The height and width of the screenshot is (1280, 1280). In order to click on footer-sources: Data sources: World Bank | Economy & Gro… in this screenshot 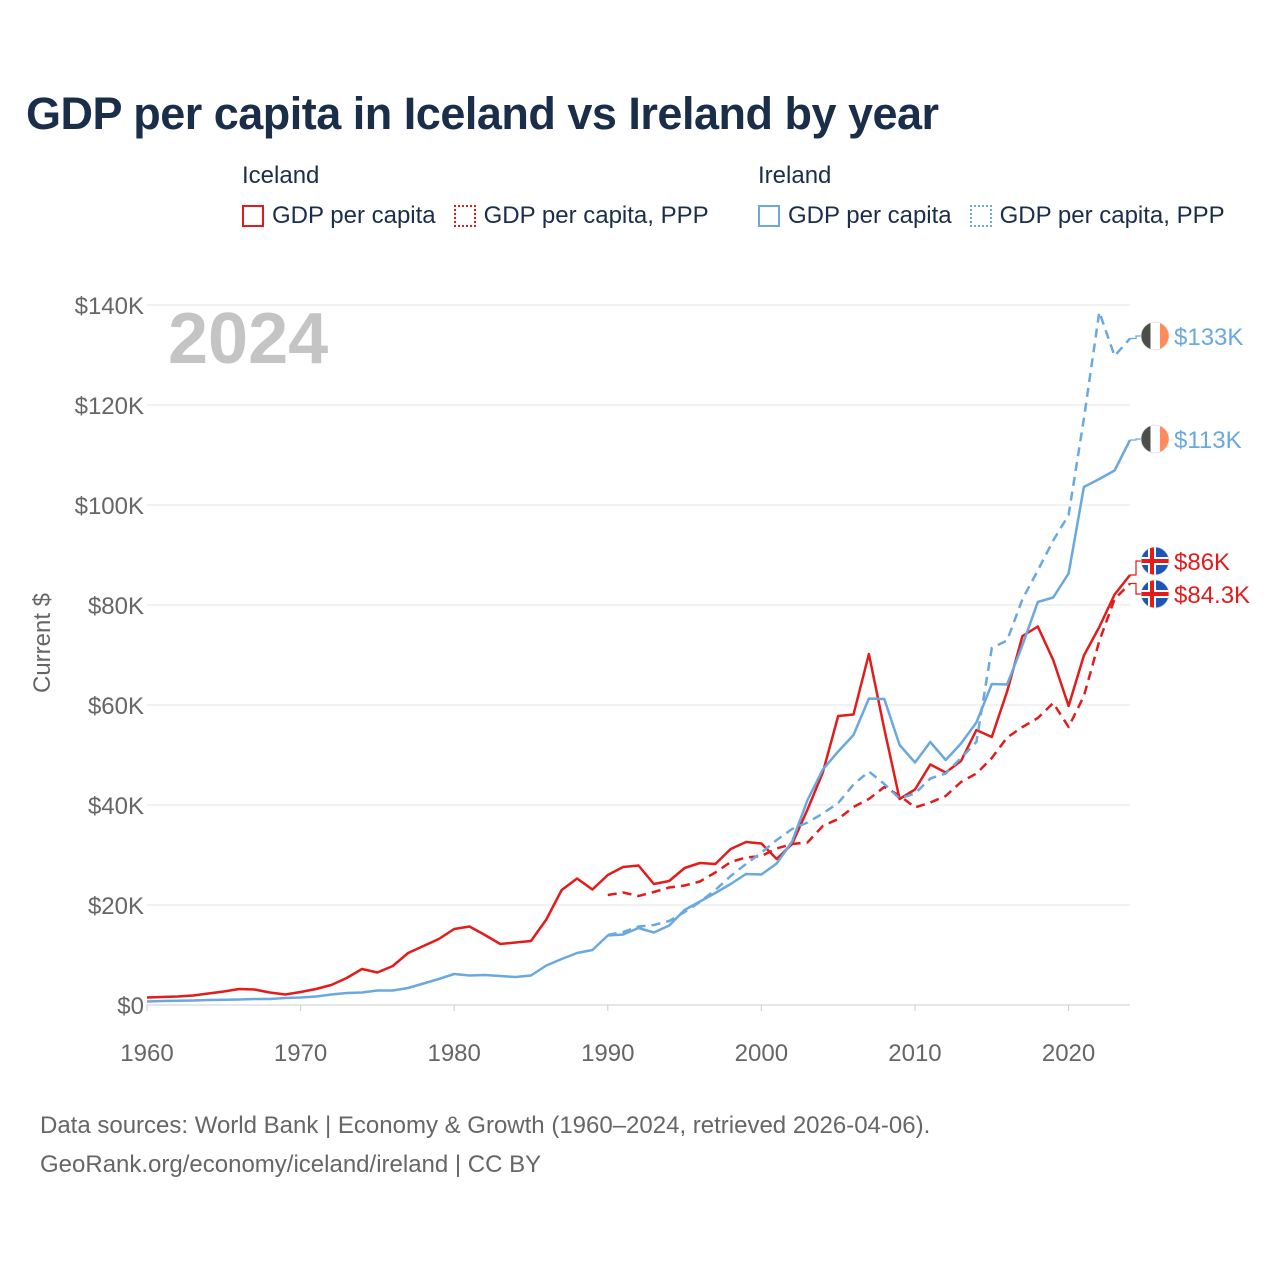, I will do `click(485, 1125)`.